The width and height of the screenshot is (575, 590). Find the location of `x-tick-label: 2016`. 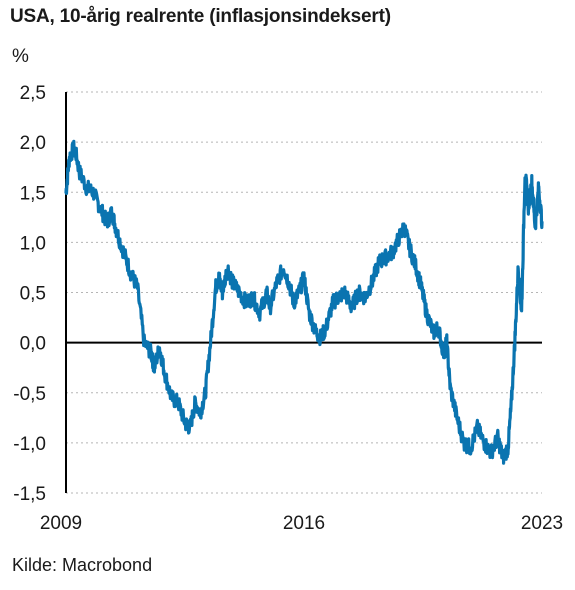

x-tick-label: 2016 is located at coordinates (304, 523).